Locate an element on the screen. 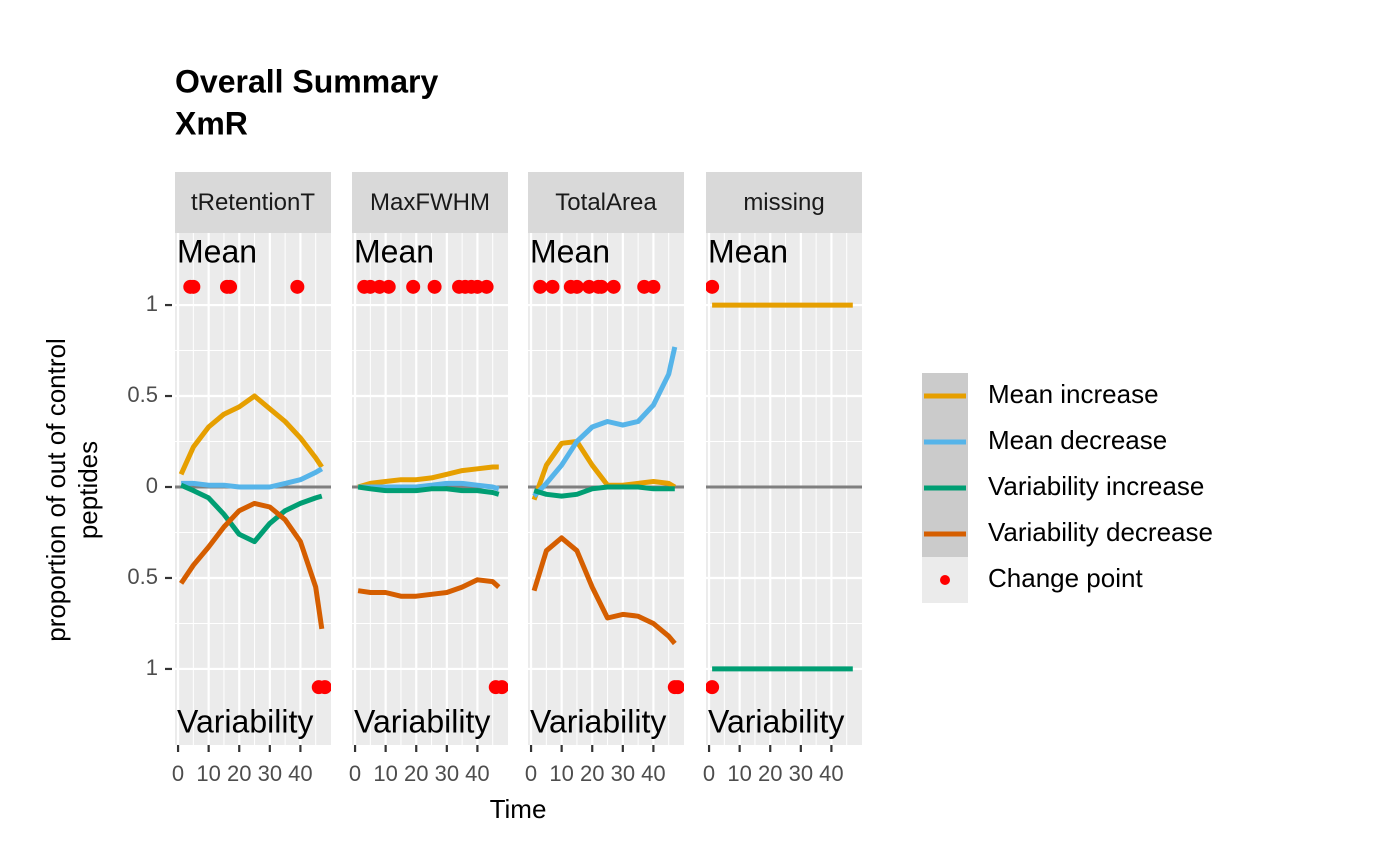 The height and width of the screenshot is (866, 1400). chart-title: Overall Summary is located at coordinates (306, 81).